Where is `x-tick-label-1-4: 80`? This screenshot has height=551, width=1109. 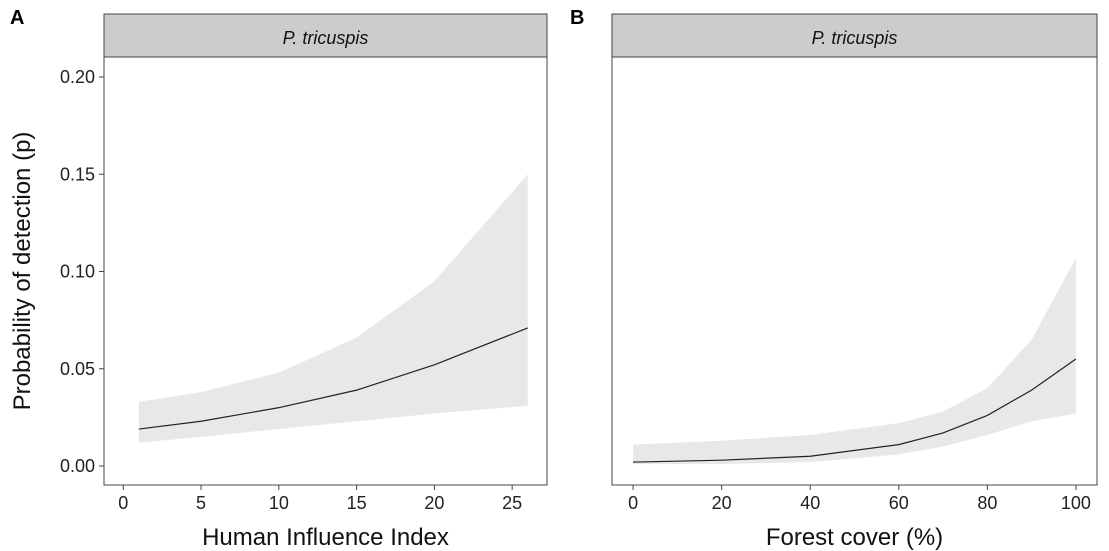
x-tick-label-1-4: 80 is located at coordinates (987, 503).